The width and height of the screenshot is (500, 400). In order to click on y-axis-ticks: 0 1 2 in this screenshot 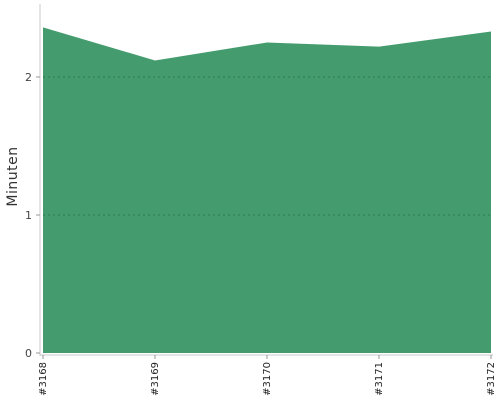, I will do `click(32, 215)`.